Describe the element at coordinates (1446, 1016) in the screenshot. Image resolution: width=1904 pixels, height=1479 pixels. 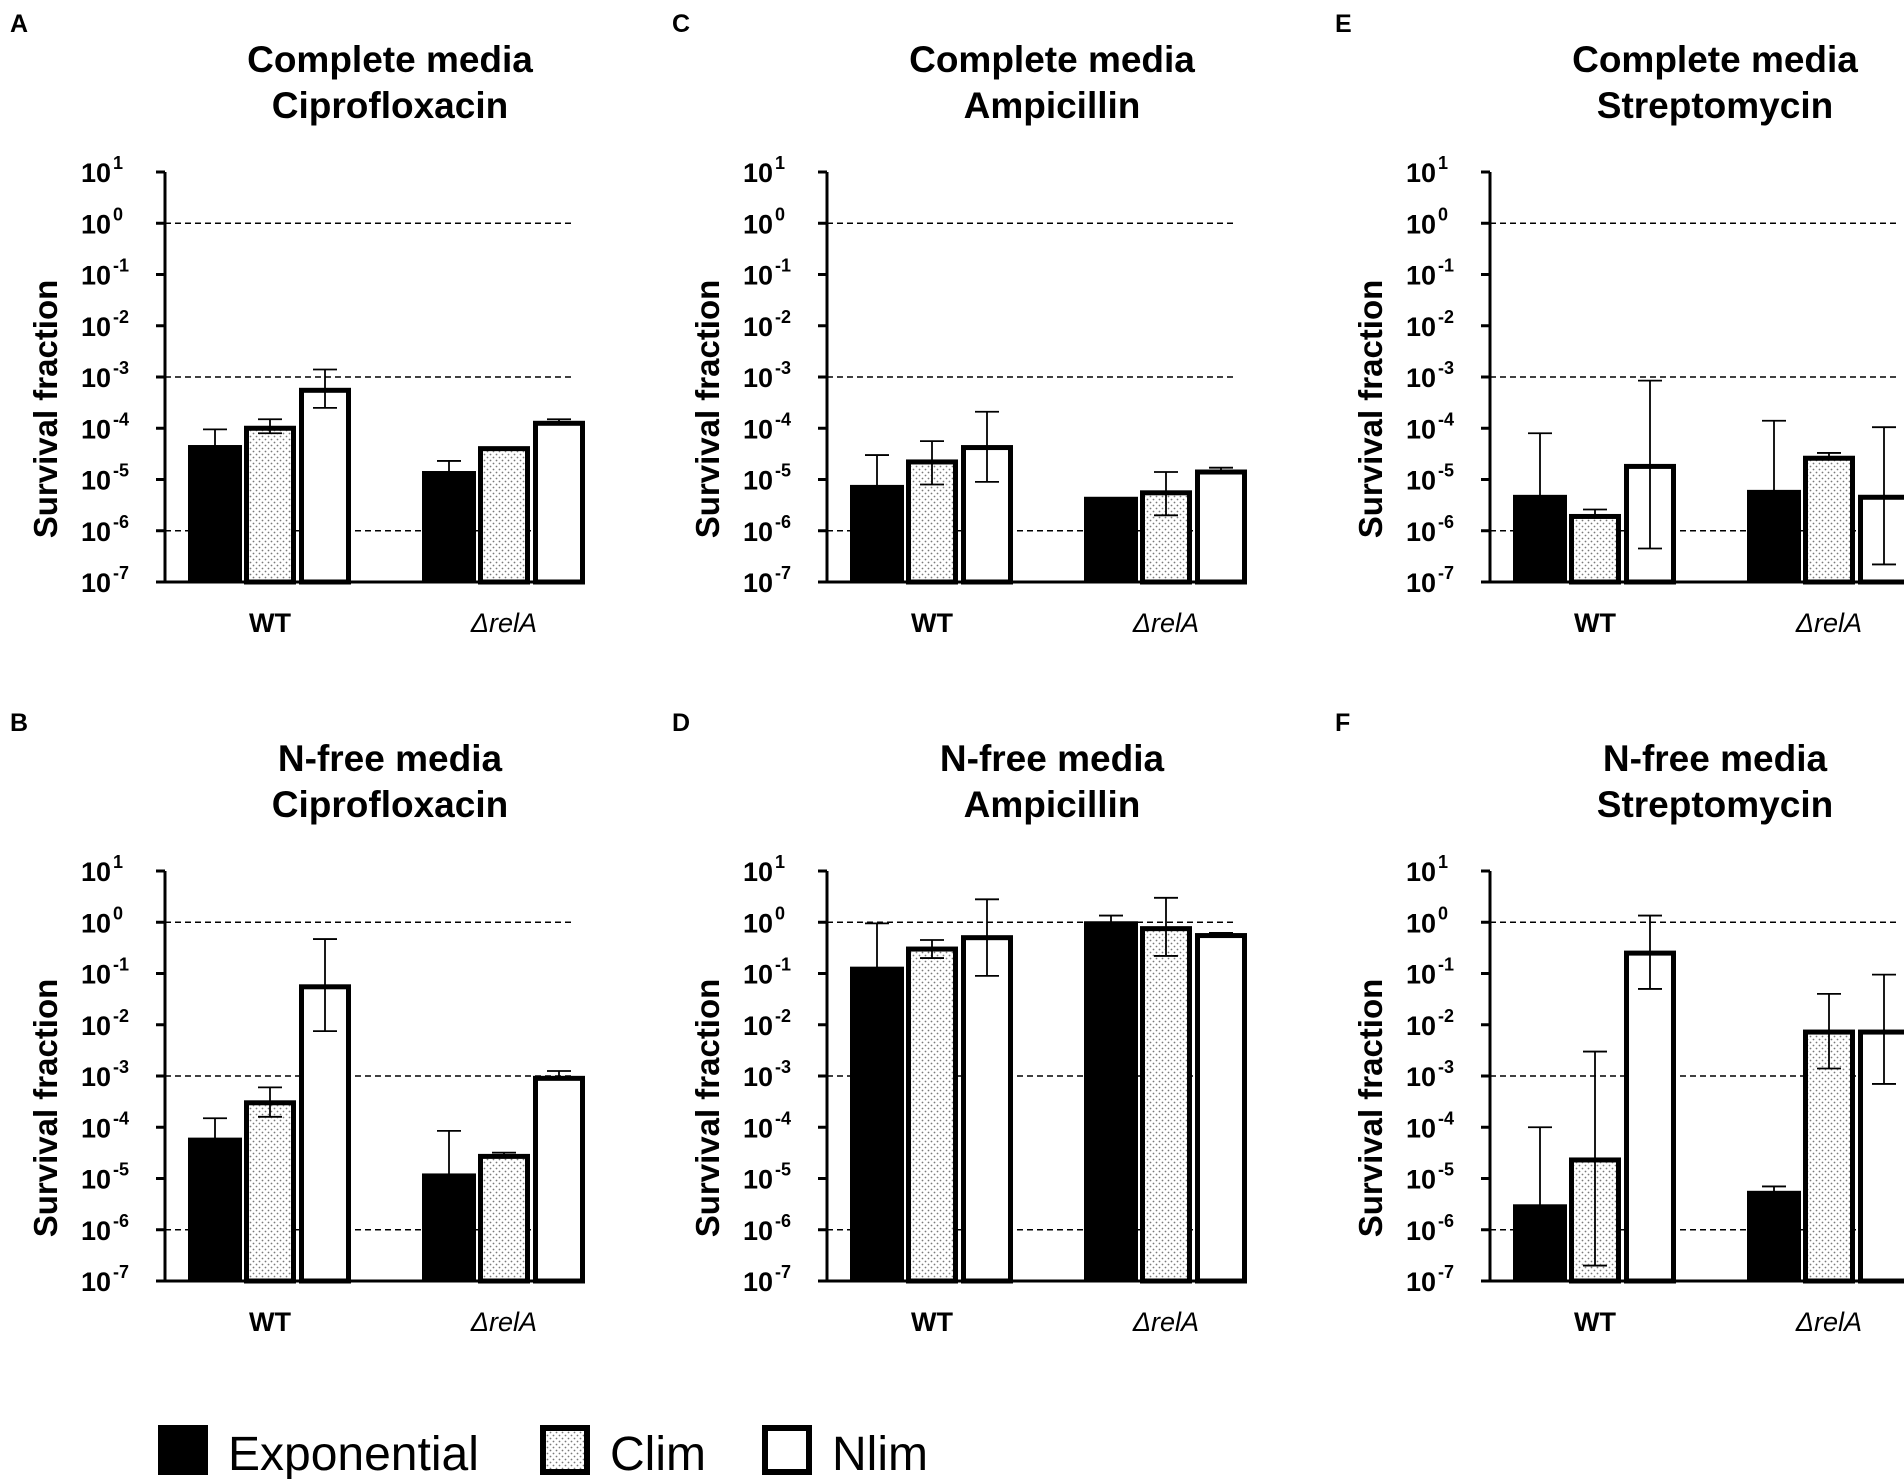
I see `y-tick-exponent: -2` at that location.